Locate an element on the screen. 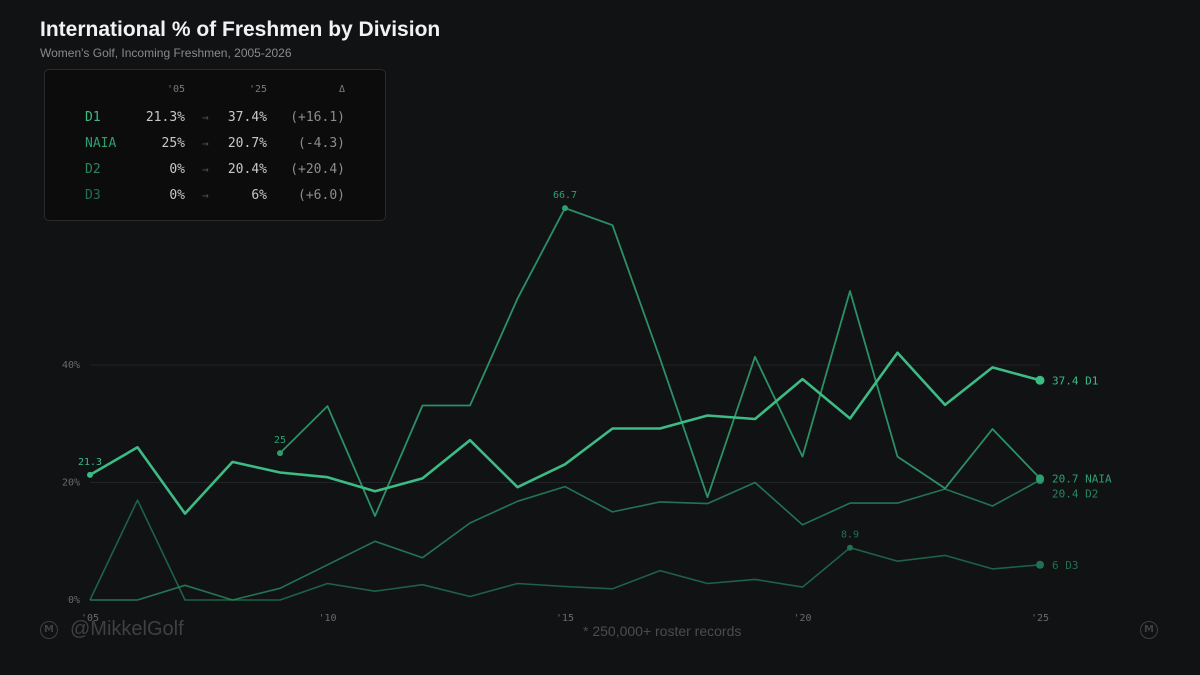 The width and height of the screenshot is (1200, 675). summary-header-end: '25 is located at coordinates (257, 89).